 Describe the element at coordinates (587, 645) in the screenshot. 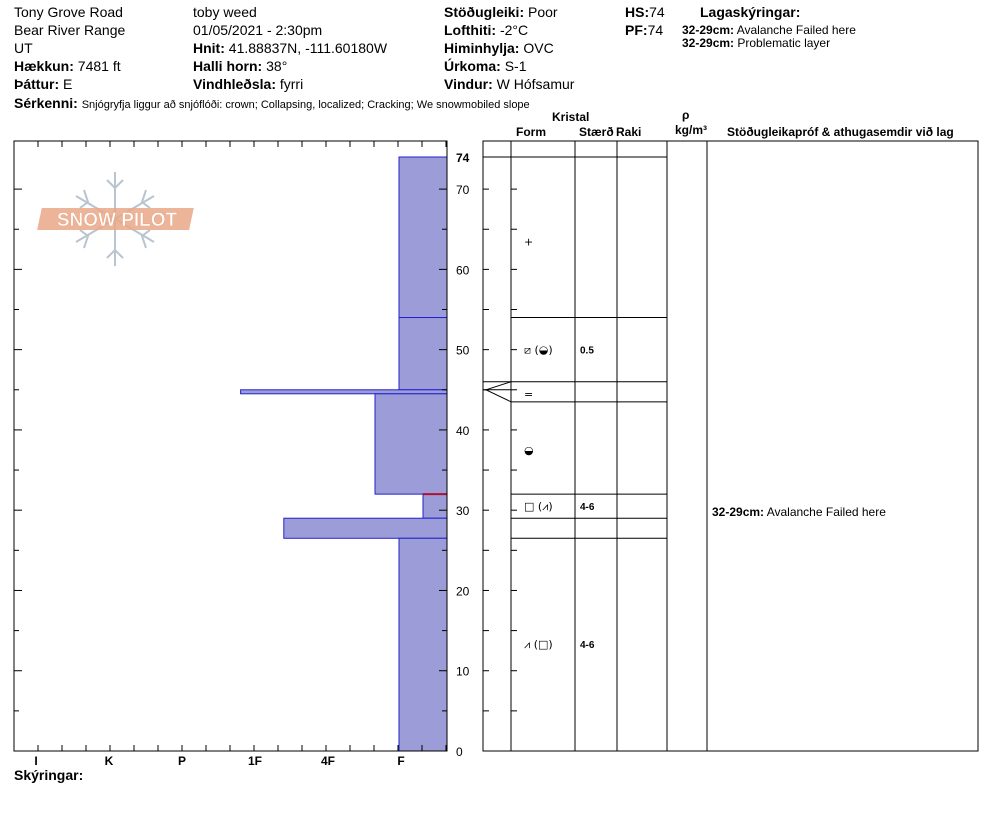

I see `crystal-size-5: 4-6` at that location.